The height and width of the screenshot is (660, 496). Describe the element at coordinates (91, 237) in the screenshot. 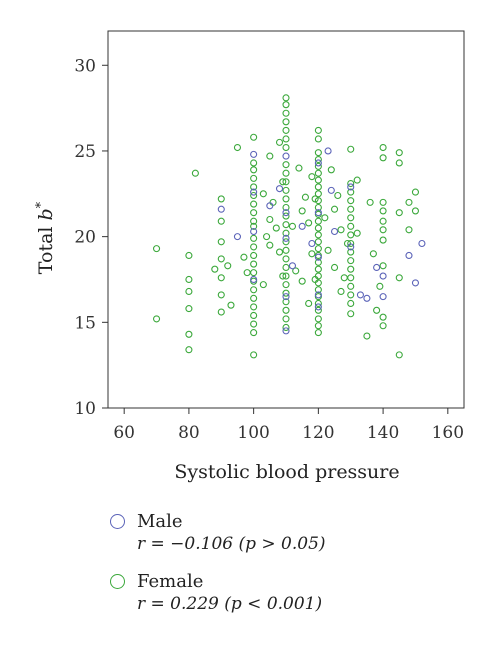

I see `y-axis: 10 15 20 25 30` at that location.